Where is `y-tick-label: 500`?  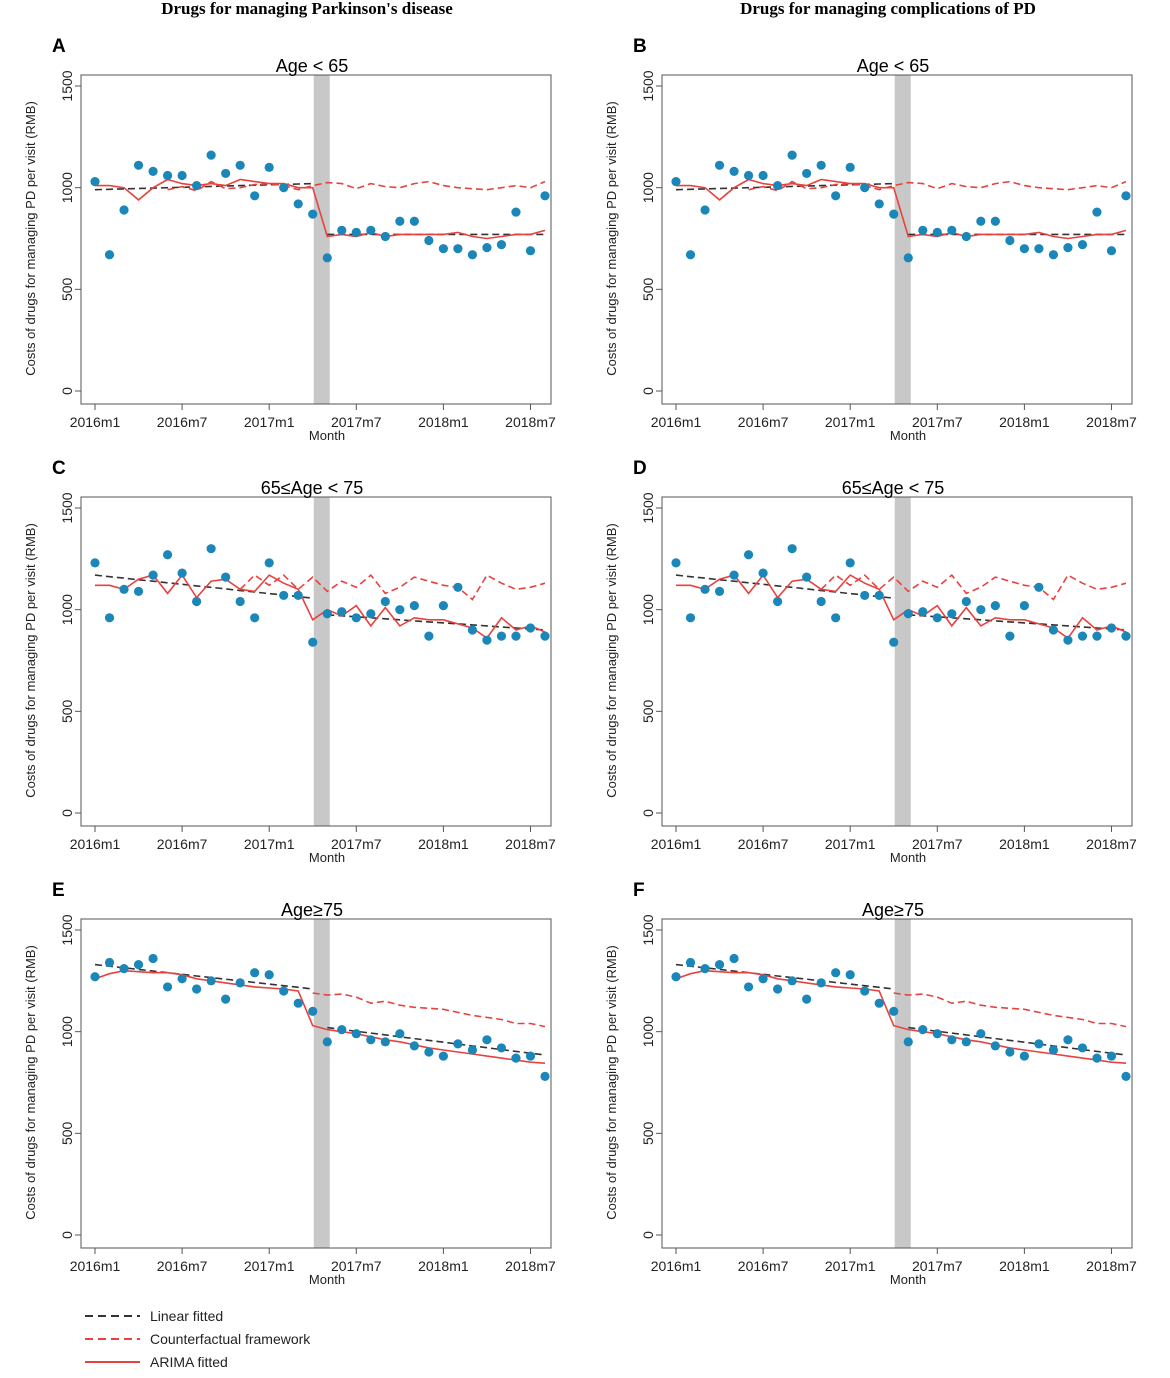 y-tick-label: 500 is located at coordinates (67, 711).